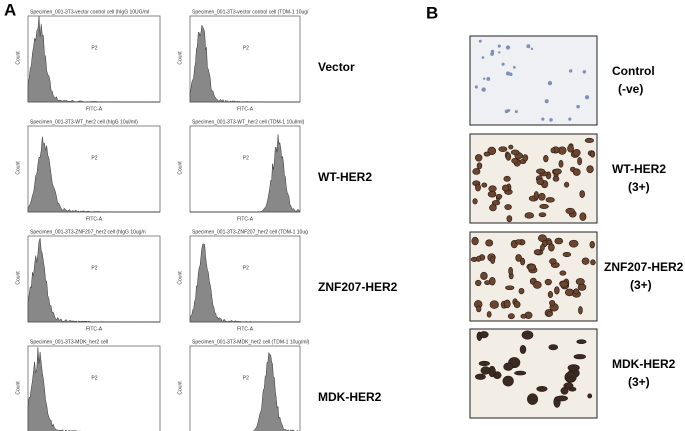  What do you see at coordinates (336, 67) in the screenshot?
I see `row-label: Vector` at bounding box center [336, 67].